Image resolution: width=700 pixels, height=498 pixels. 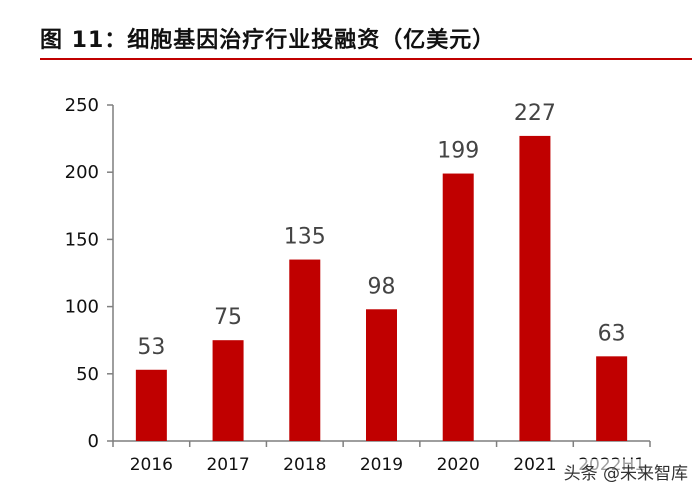 I want to click on bar-2017, so click(x=228, y=390).